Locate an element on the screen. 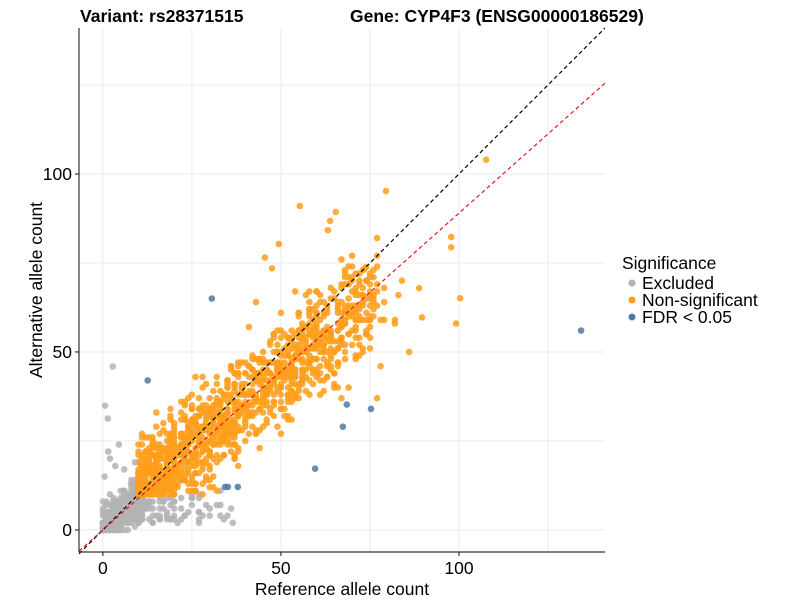  y-tick-labels: 0 50 100 is located at coordinates (57, 352).